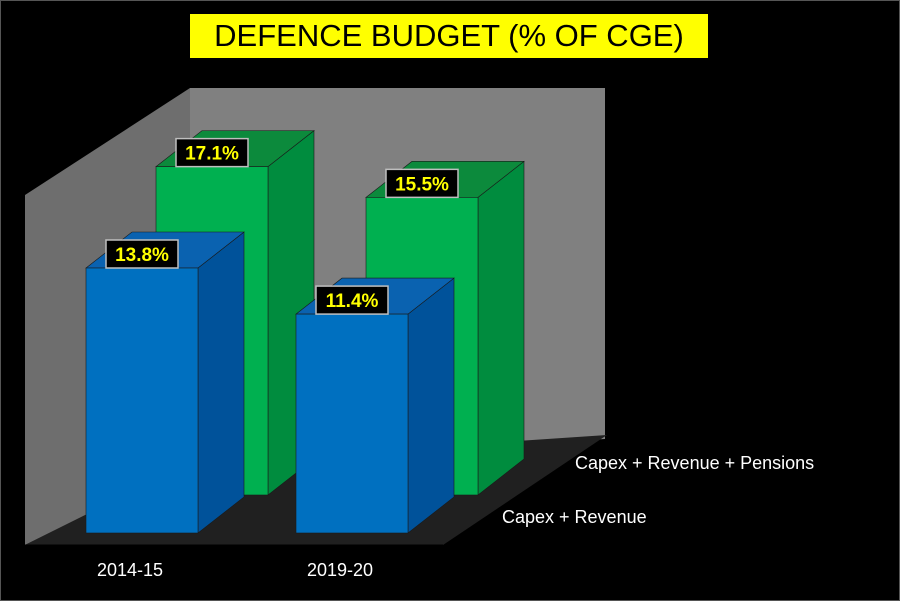 Image resolution: width=900 pixels, height=601 pixels. Describe the element at coordinates (340, 570) in the screenshot. I see `x-tick-label-2019-20: 2019-20` at that location.